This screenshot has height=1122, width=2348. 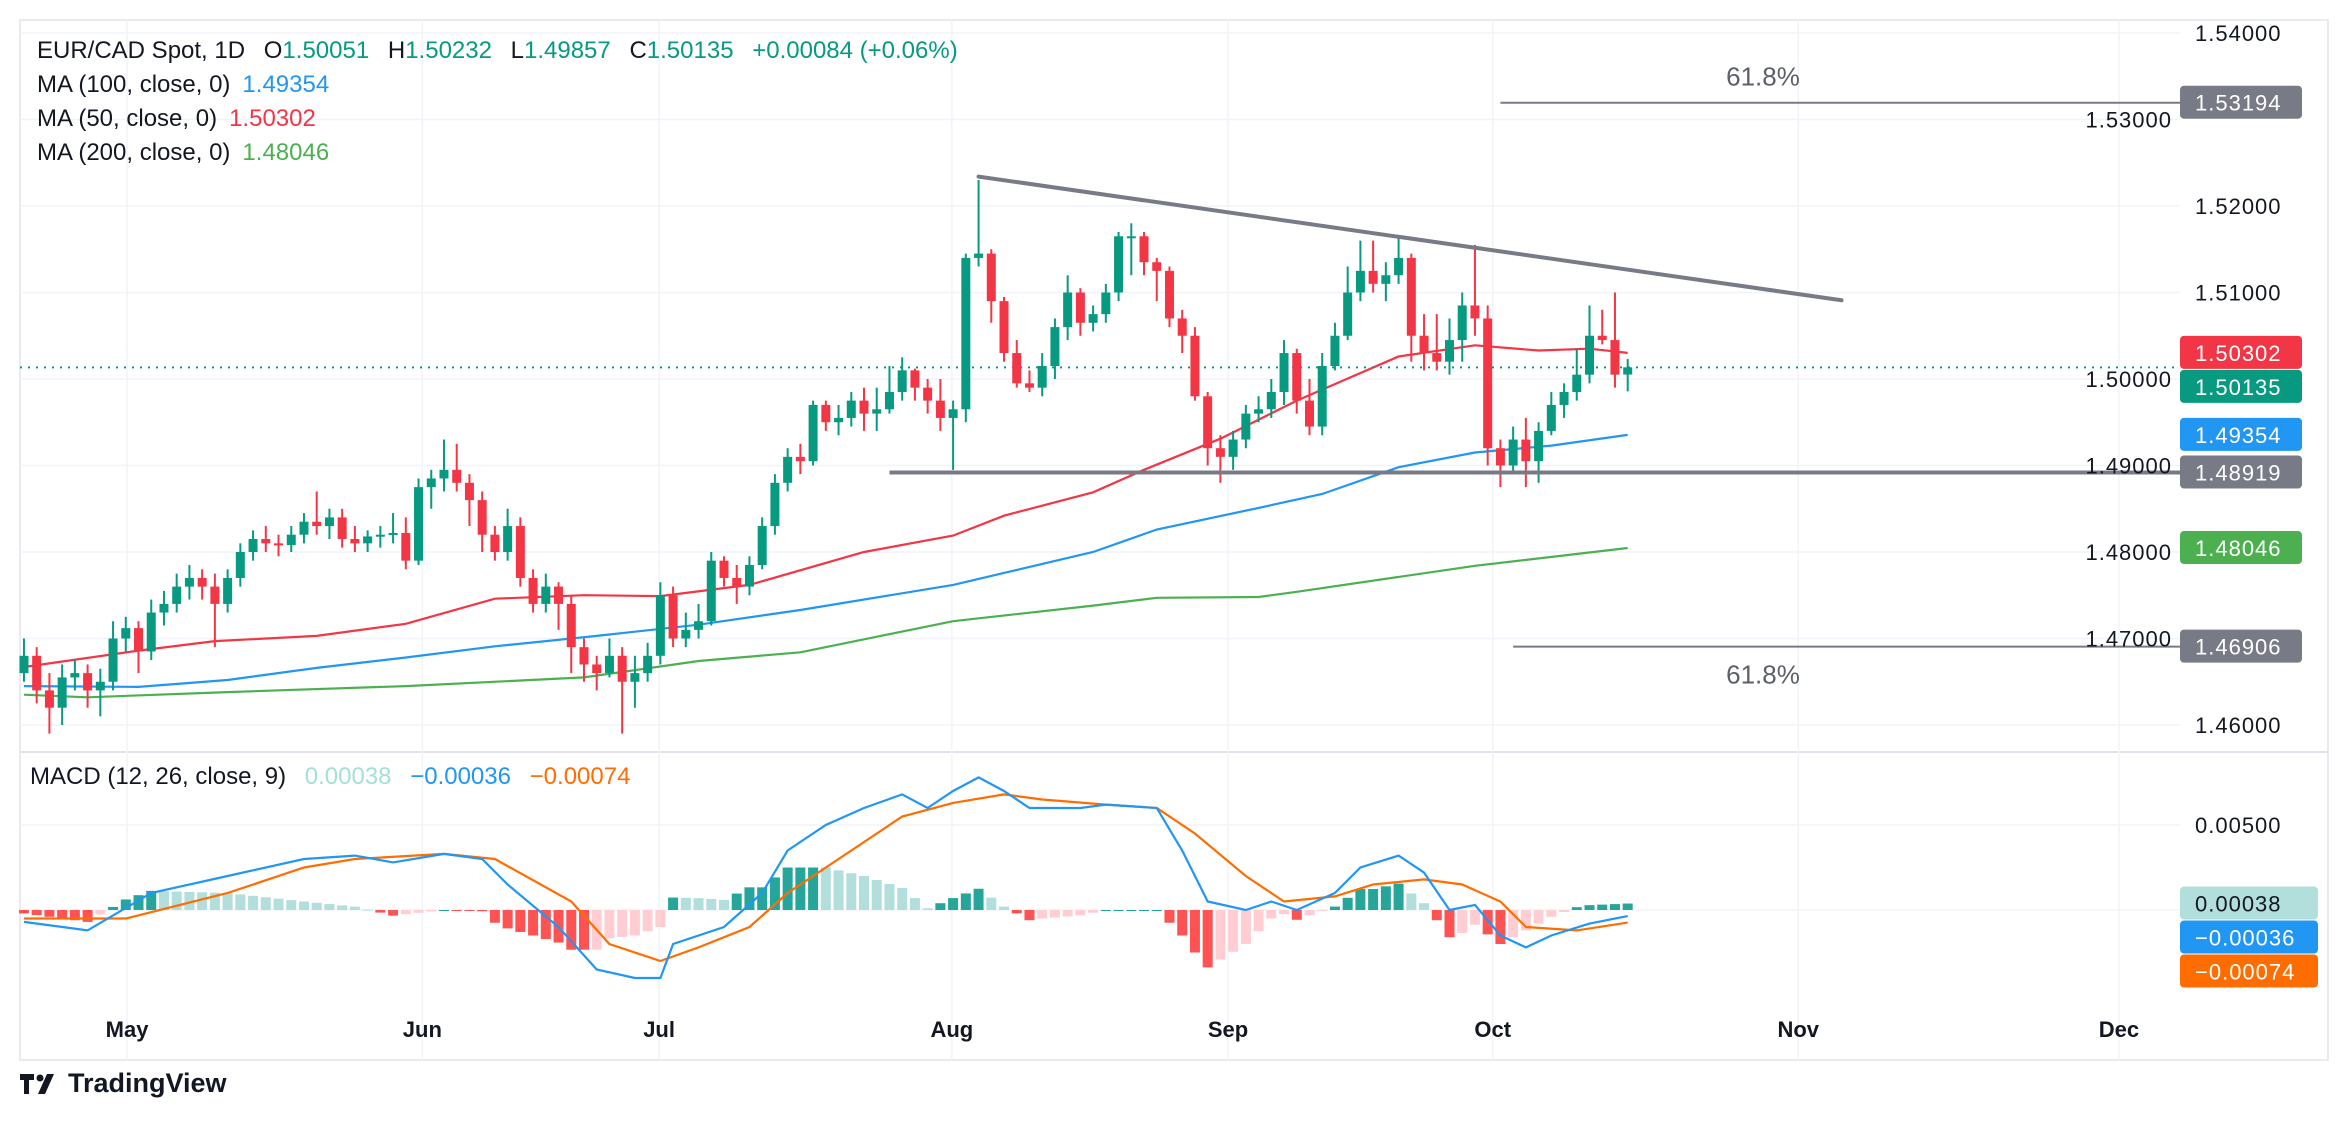 I want to click on time-tick-dec: Dec, so click(x=2119, y=1029).